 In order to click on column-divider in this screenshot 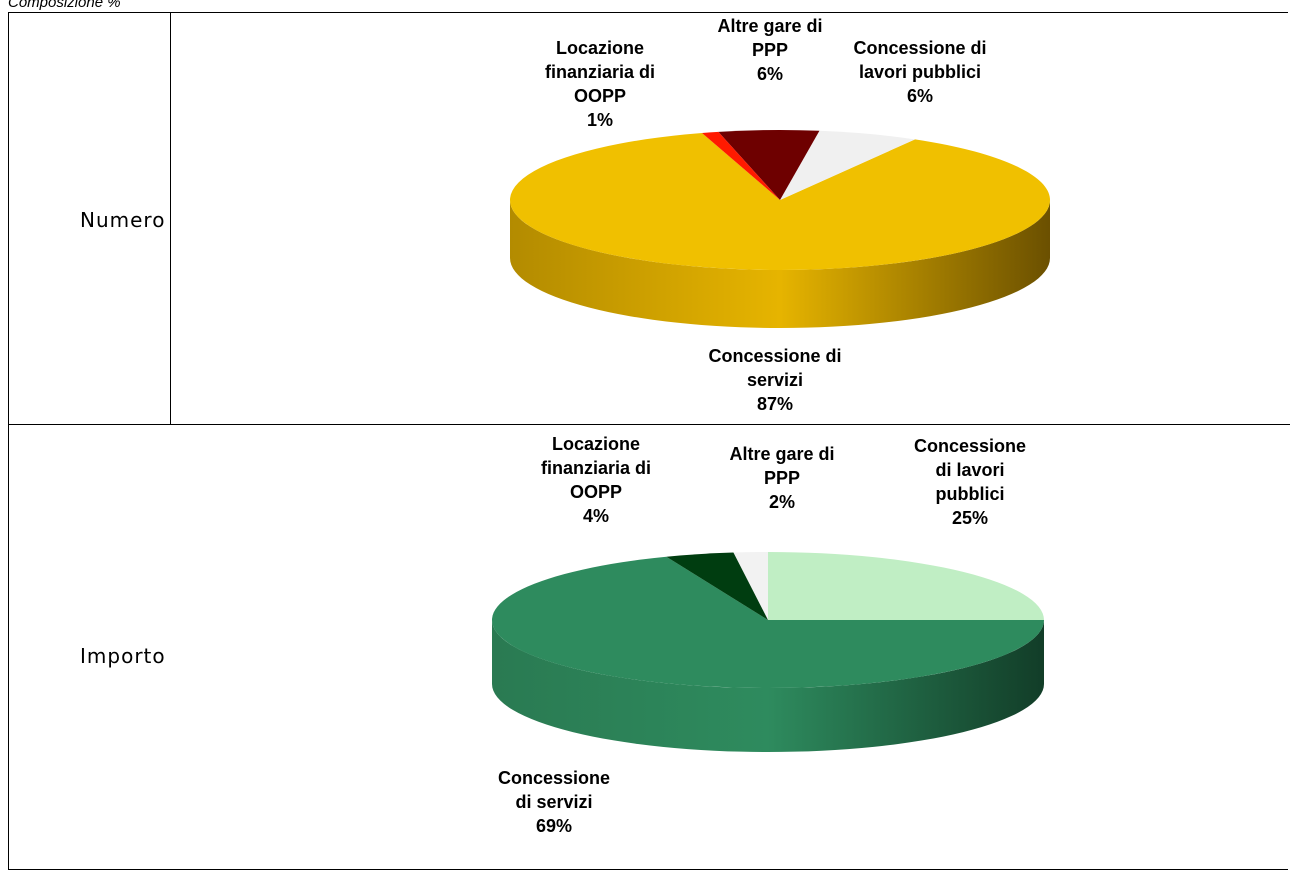, I will do `click(170, 218)`.